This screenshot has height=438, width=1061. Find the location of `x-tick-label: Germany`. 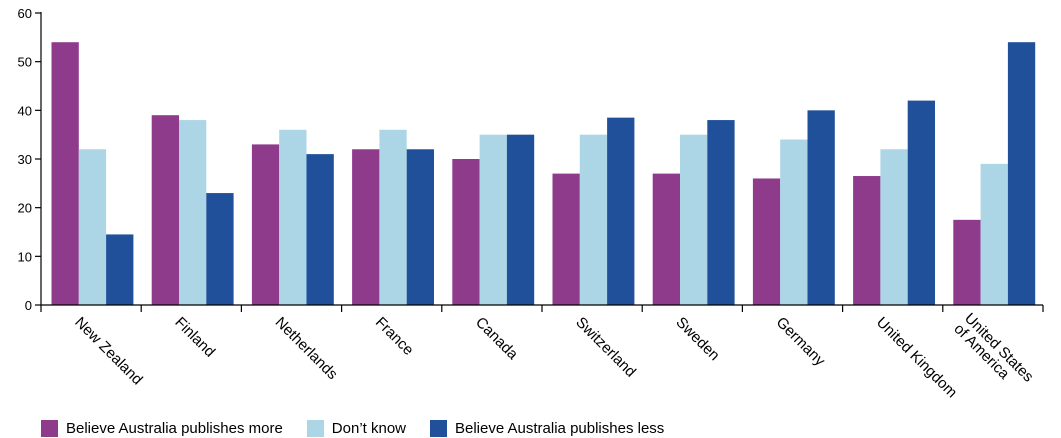

x-tick-label: Germany is located at coordinates (801, 342).